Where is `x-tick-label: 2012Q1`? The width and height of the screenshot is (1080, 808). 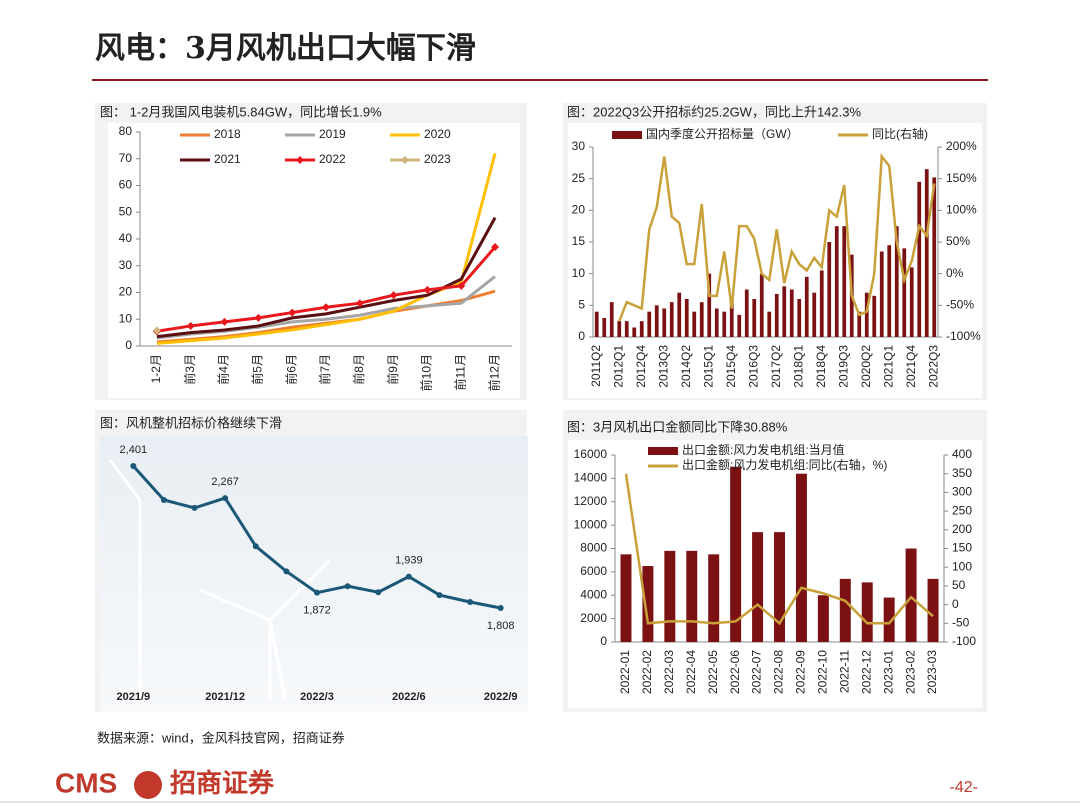
x-tick-label: 2012Q1 is located at coordinates (618, 366).